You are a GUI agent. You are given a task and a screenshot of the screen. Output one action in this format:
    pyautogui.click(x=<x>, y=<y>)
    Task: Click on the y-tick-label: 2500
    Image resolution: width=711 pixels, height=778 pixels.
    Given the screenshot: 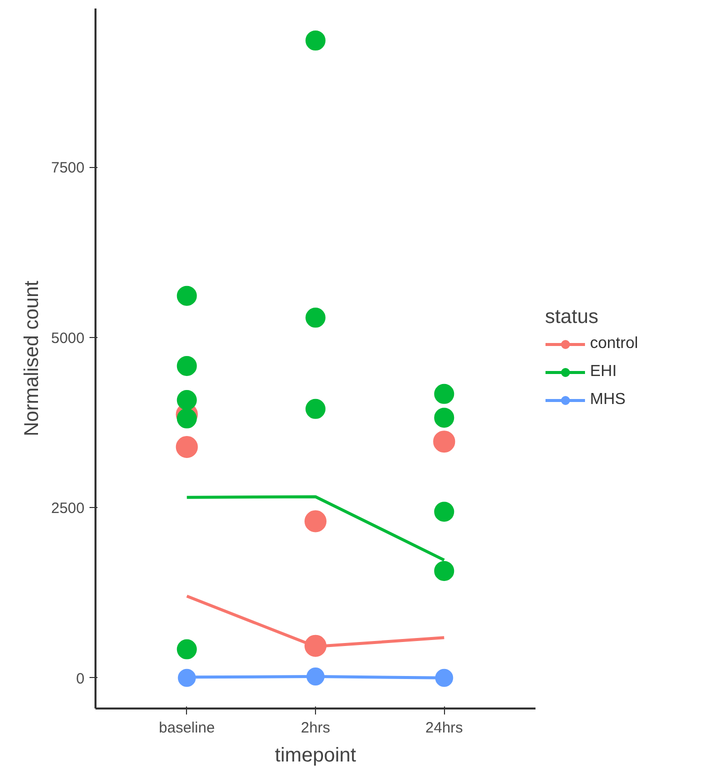 What is the action you would take?
    pyautogui.click(x=68, y=509)
    